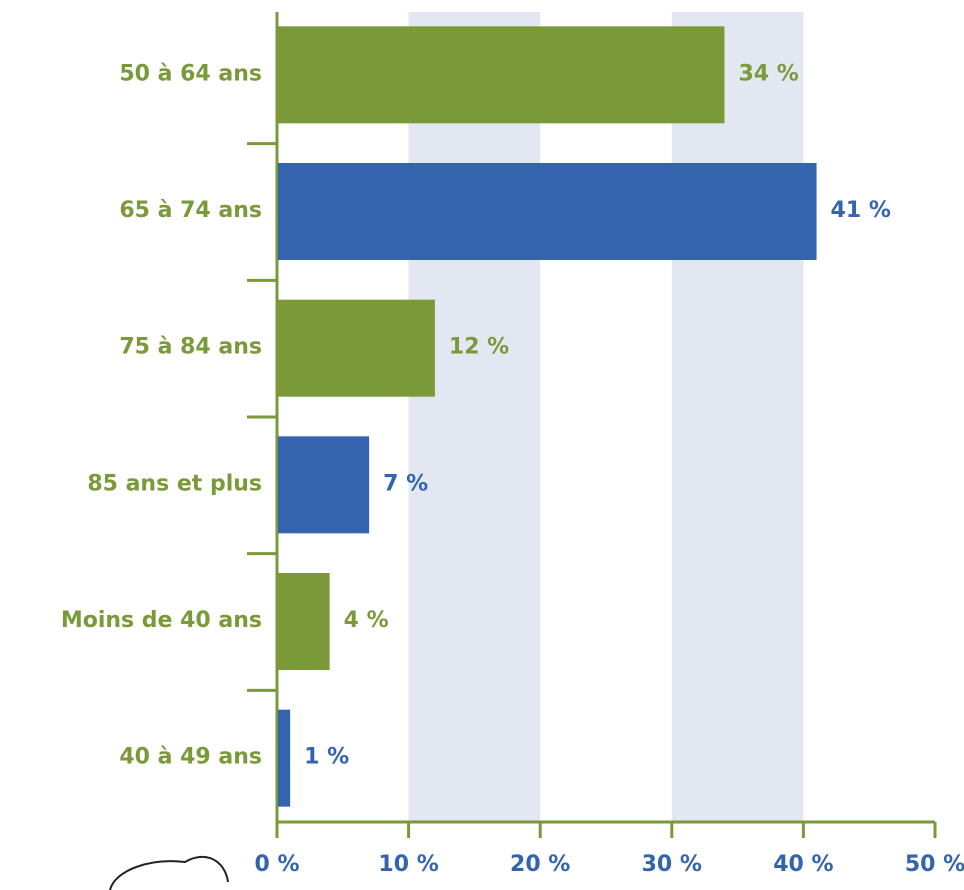 The height and width of the screenshot is (890, 964). I want to click on value-label: 12 %, so click(479, 347).